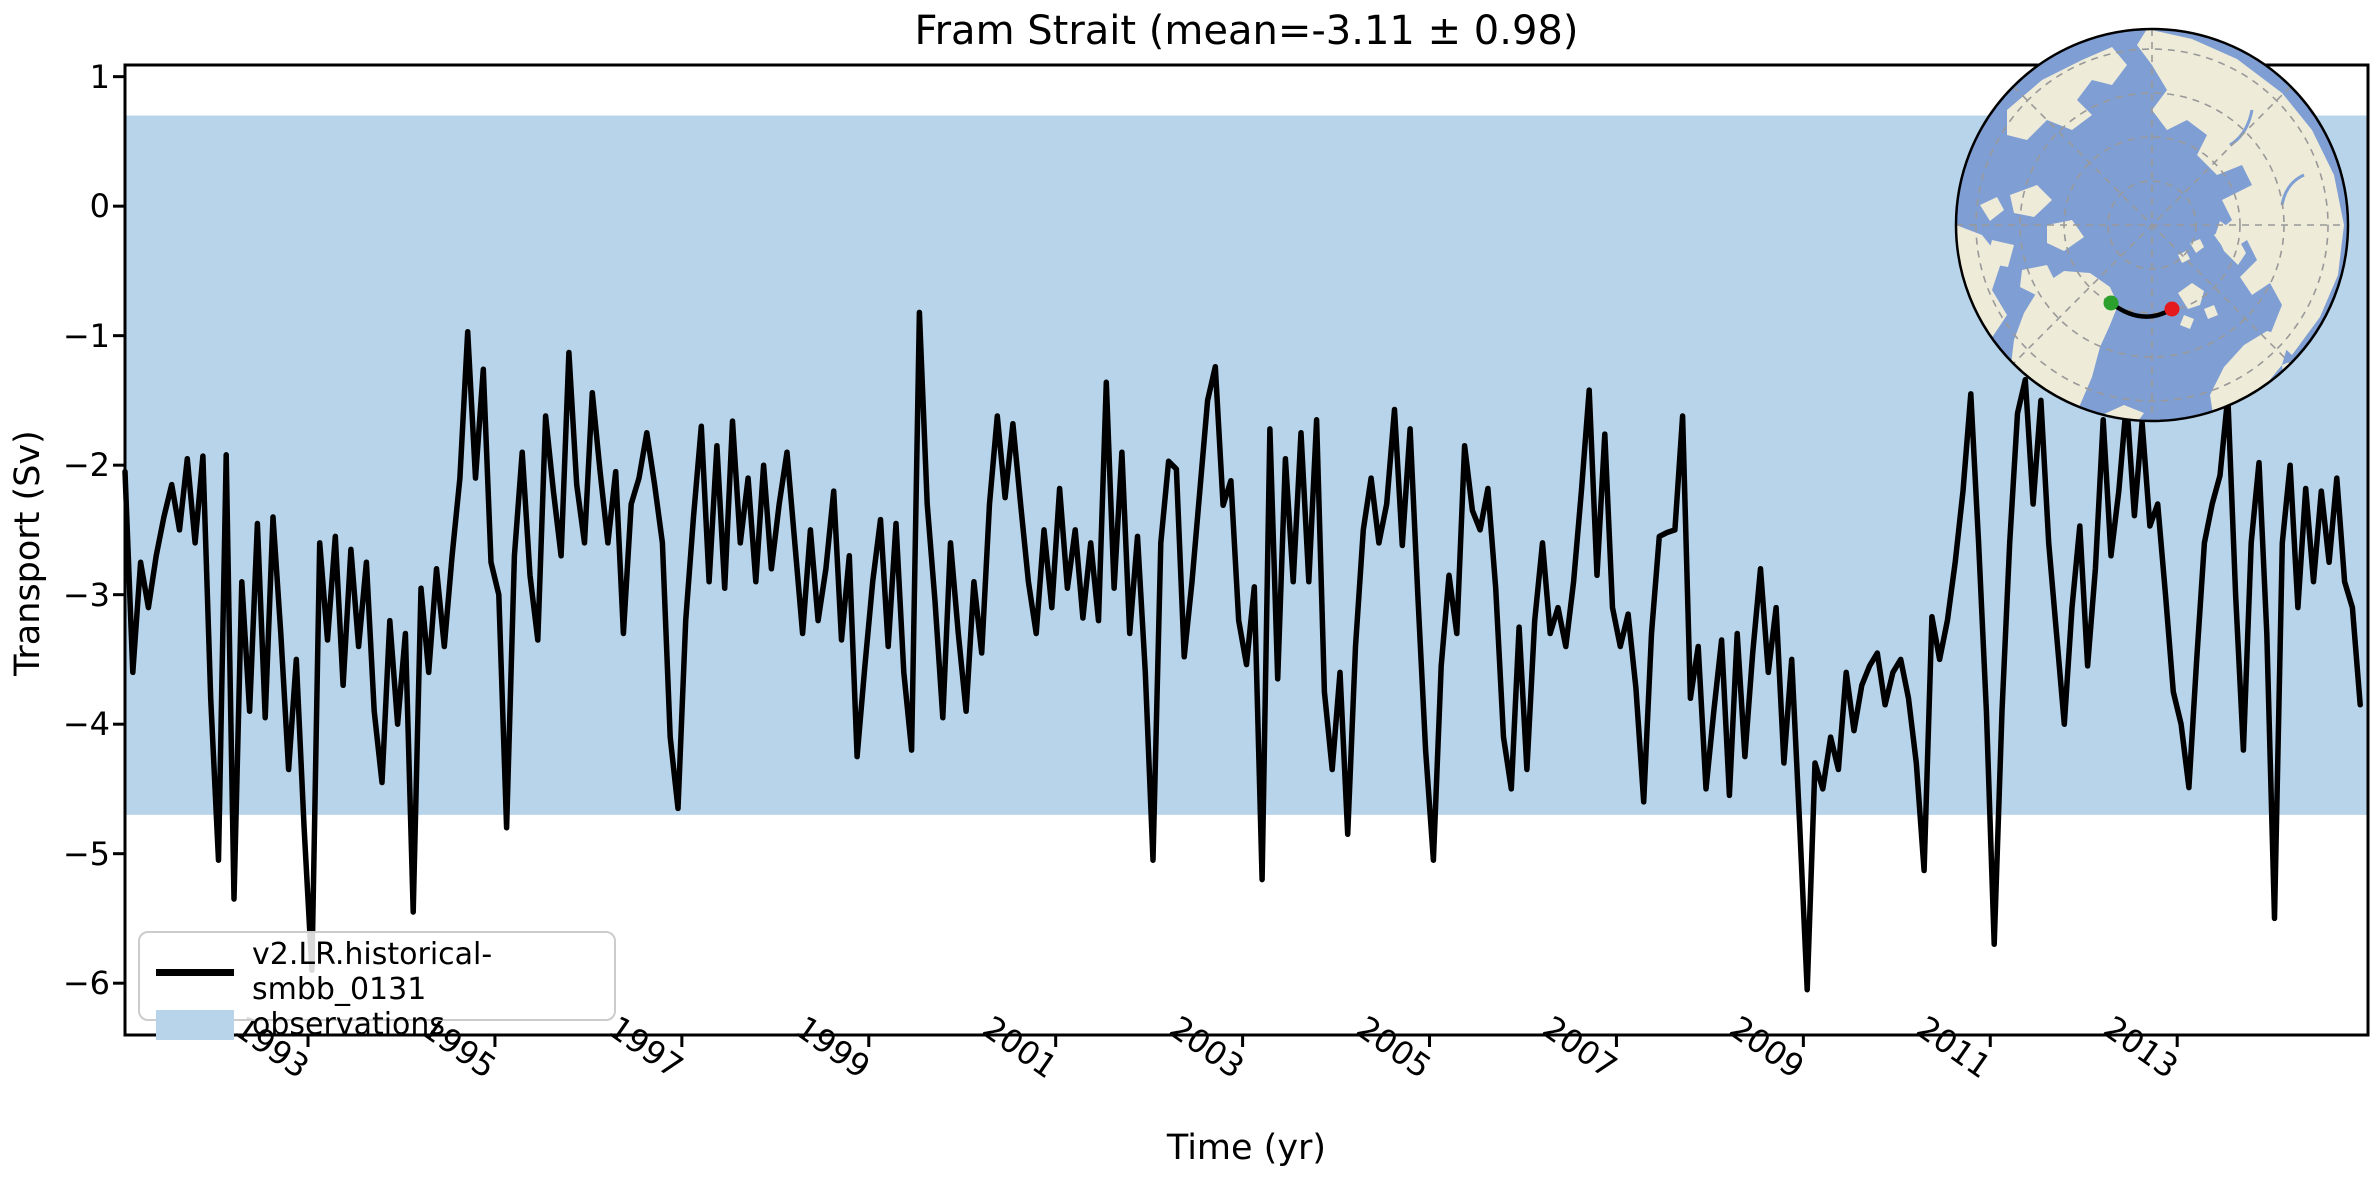 This screenshot has width=2379, height=1180. Describe the element at coordinates (372, 972) in the screenshot. I see `legend-model-label: v2.LR.historical-smbb_0131` at that location.